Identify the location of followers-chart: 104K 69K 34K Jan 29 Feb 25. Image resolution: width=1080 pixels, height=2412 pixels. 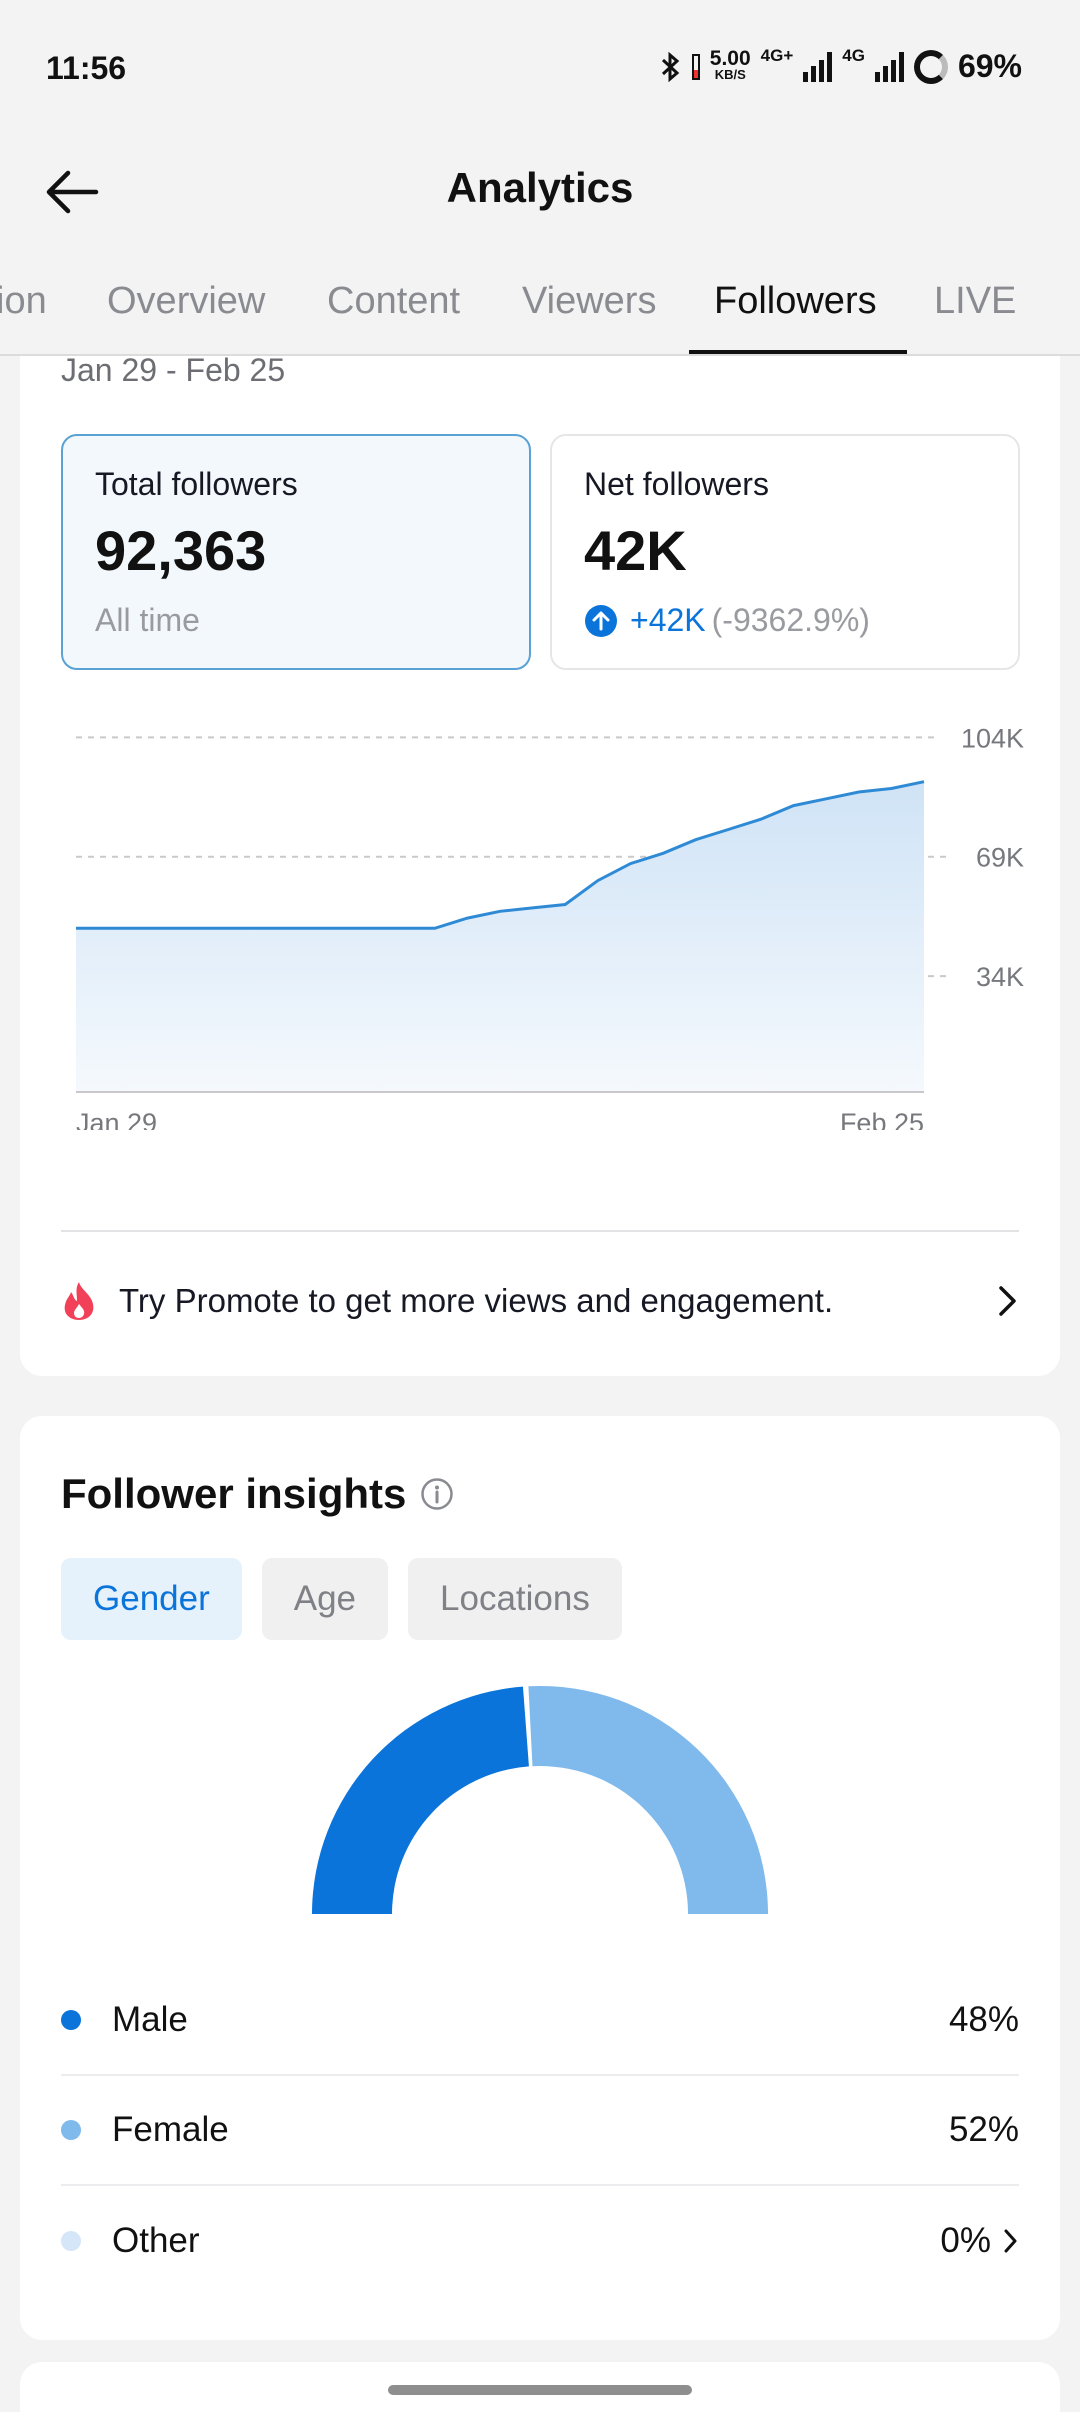
(550, 926).